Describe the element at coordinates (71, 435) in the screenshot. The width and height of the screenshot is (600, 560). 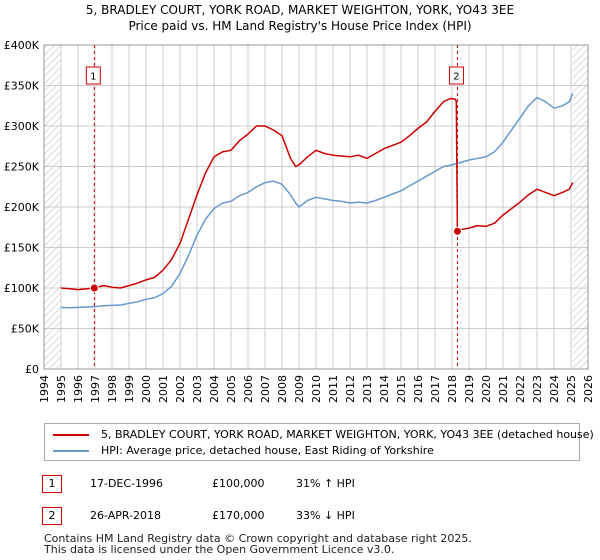
I see `legend-property-swatch` at that location.